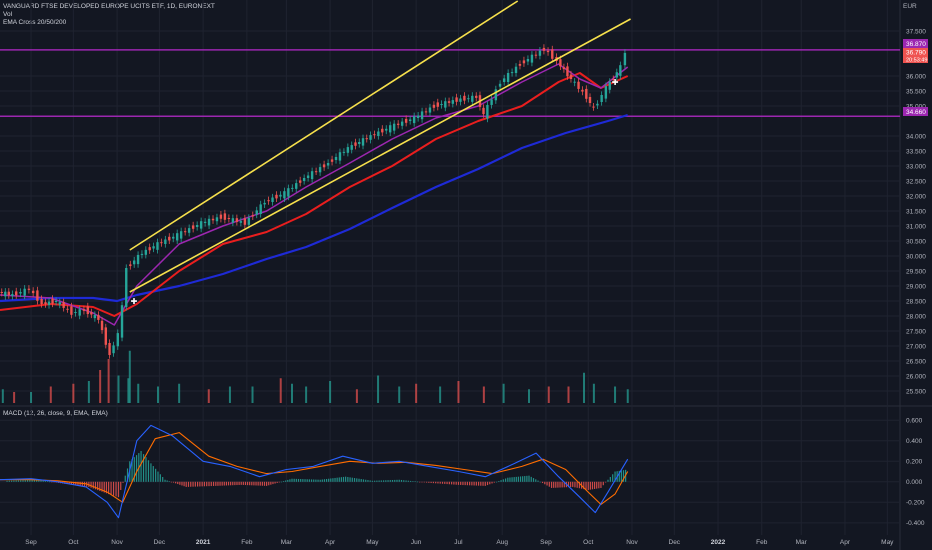  I want to click on price-tick-label: 33.500, so click(916, 151).